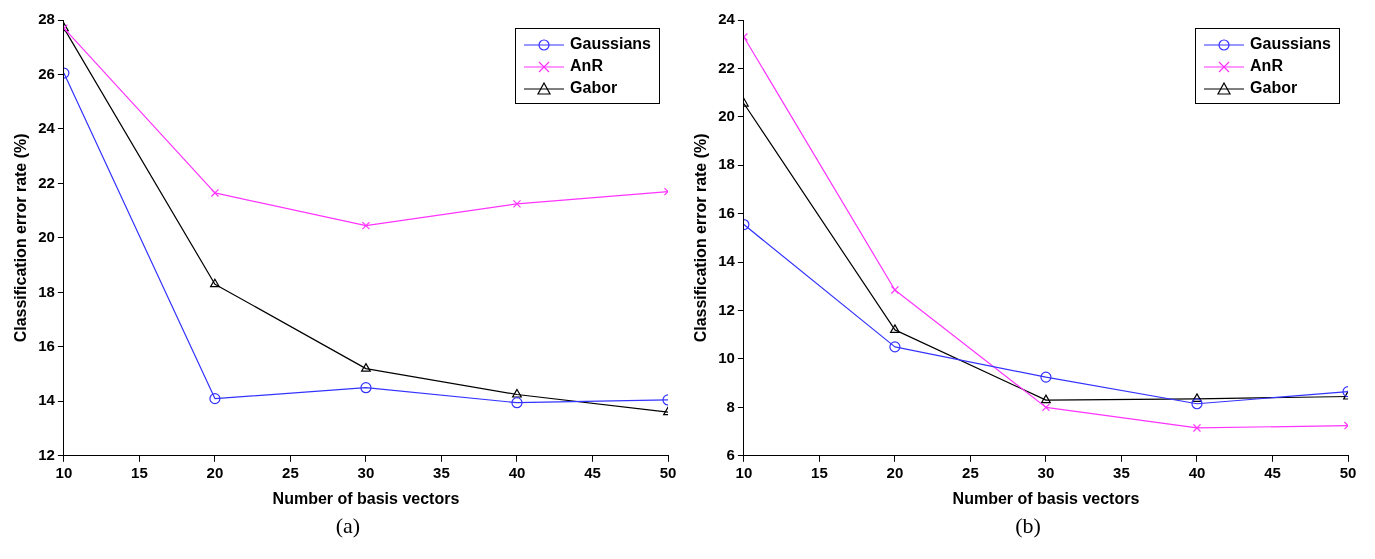 The height and width of the screenshot is (559, 1375). Describe the element at coordinates (726, 358) in the screenshot. I see `y-tick-label: 10` at that location.